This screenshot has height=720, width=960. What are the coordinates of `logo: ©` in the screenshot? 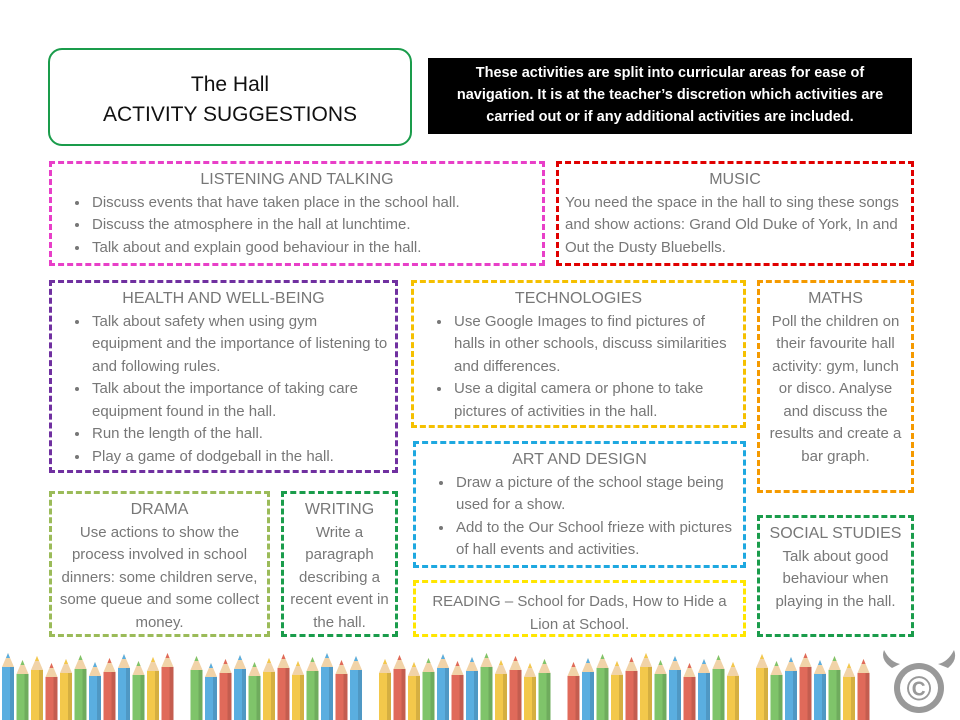 It's located at (919, 681).